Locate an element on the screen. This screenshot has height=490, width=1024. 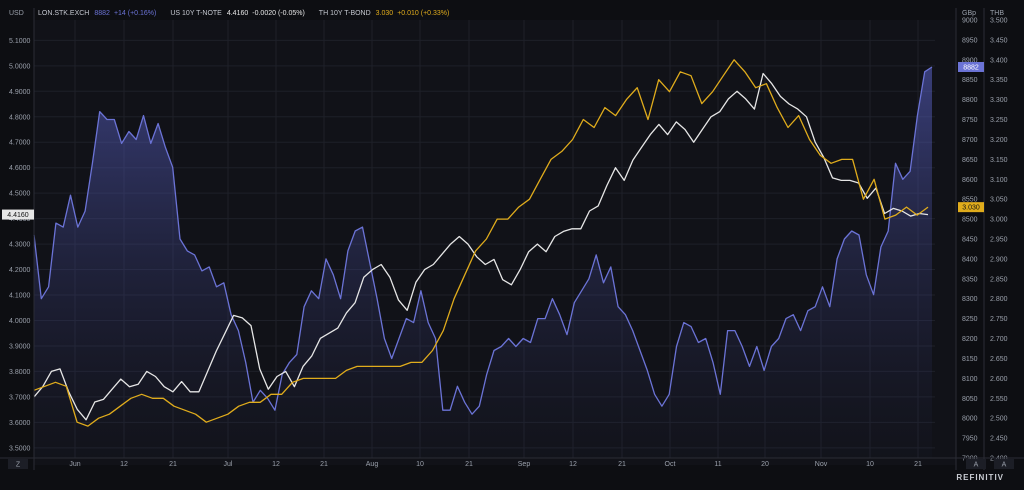
mid-tick-label: 8950 is located at coordinates (970, 40).